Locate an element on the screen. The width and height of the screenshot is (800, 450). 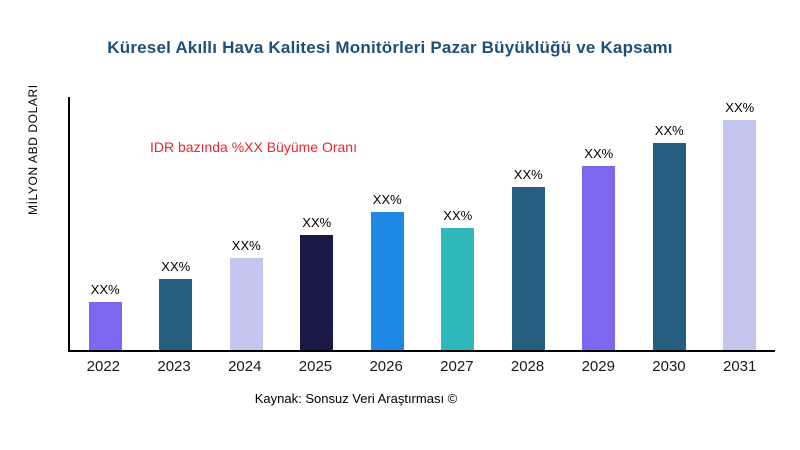
x-tick-2024: 2024 is located at coordinates (245, 366).